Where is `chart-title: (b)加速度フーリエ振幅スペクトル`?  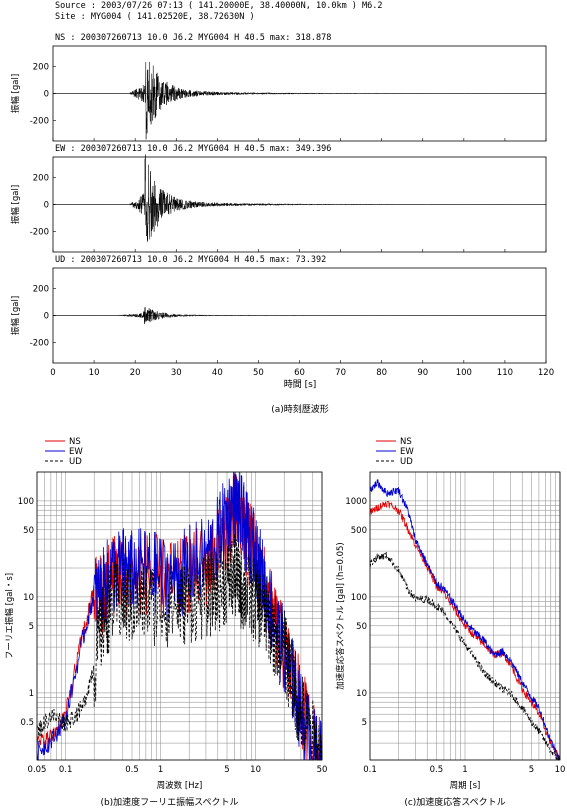
chart-title: (b)加速度フーリエ振幅スペクトル is located at coordinates (169, 802).